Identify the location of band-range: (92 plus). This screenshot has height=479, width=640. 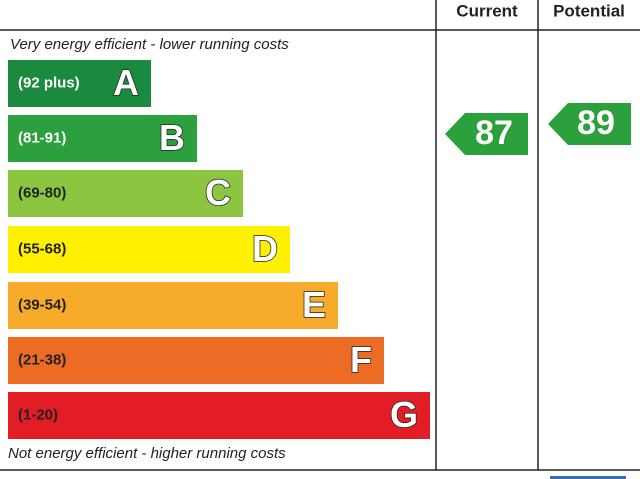
(49, 82).